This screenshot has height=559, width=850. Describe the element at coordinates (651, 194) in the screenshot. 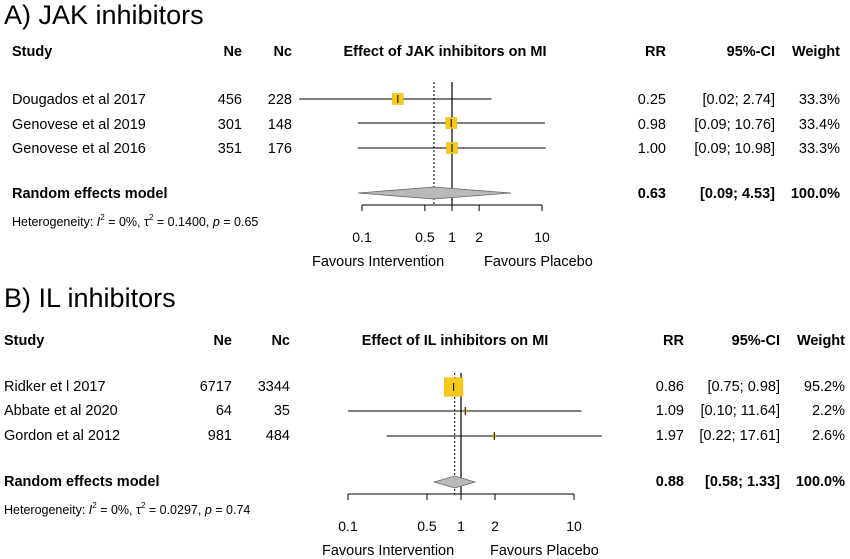

I see `pooled-rr: 0.63` at that location.